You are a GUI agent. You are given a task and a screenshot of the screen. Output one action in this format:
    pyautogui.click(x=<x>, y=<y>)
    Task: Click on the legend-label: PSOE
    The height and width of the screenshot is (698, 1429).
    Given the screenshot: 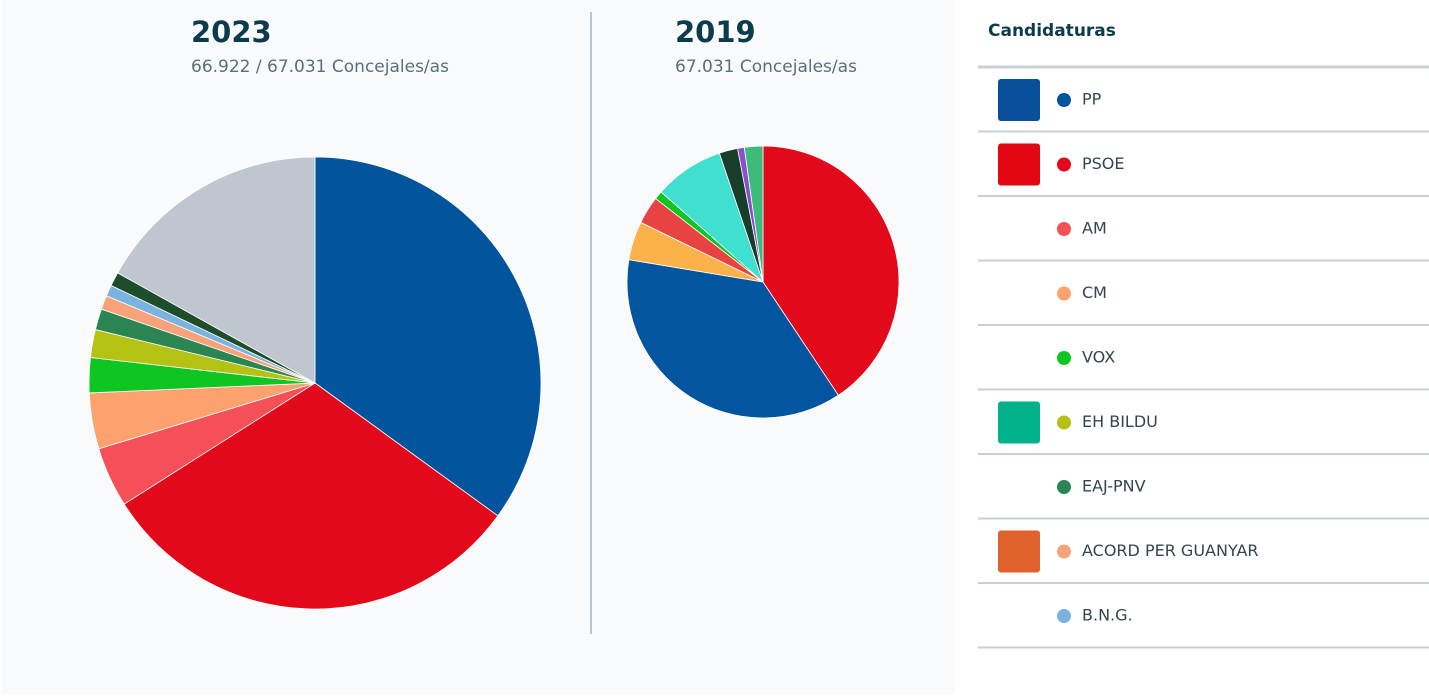 What is the action you would take?
    pyautogui.click(x=1103, y=163)
    